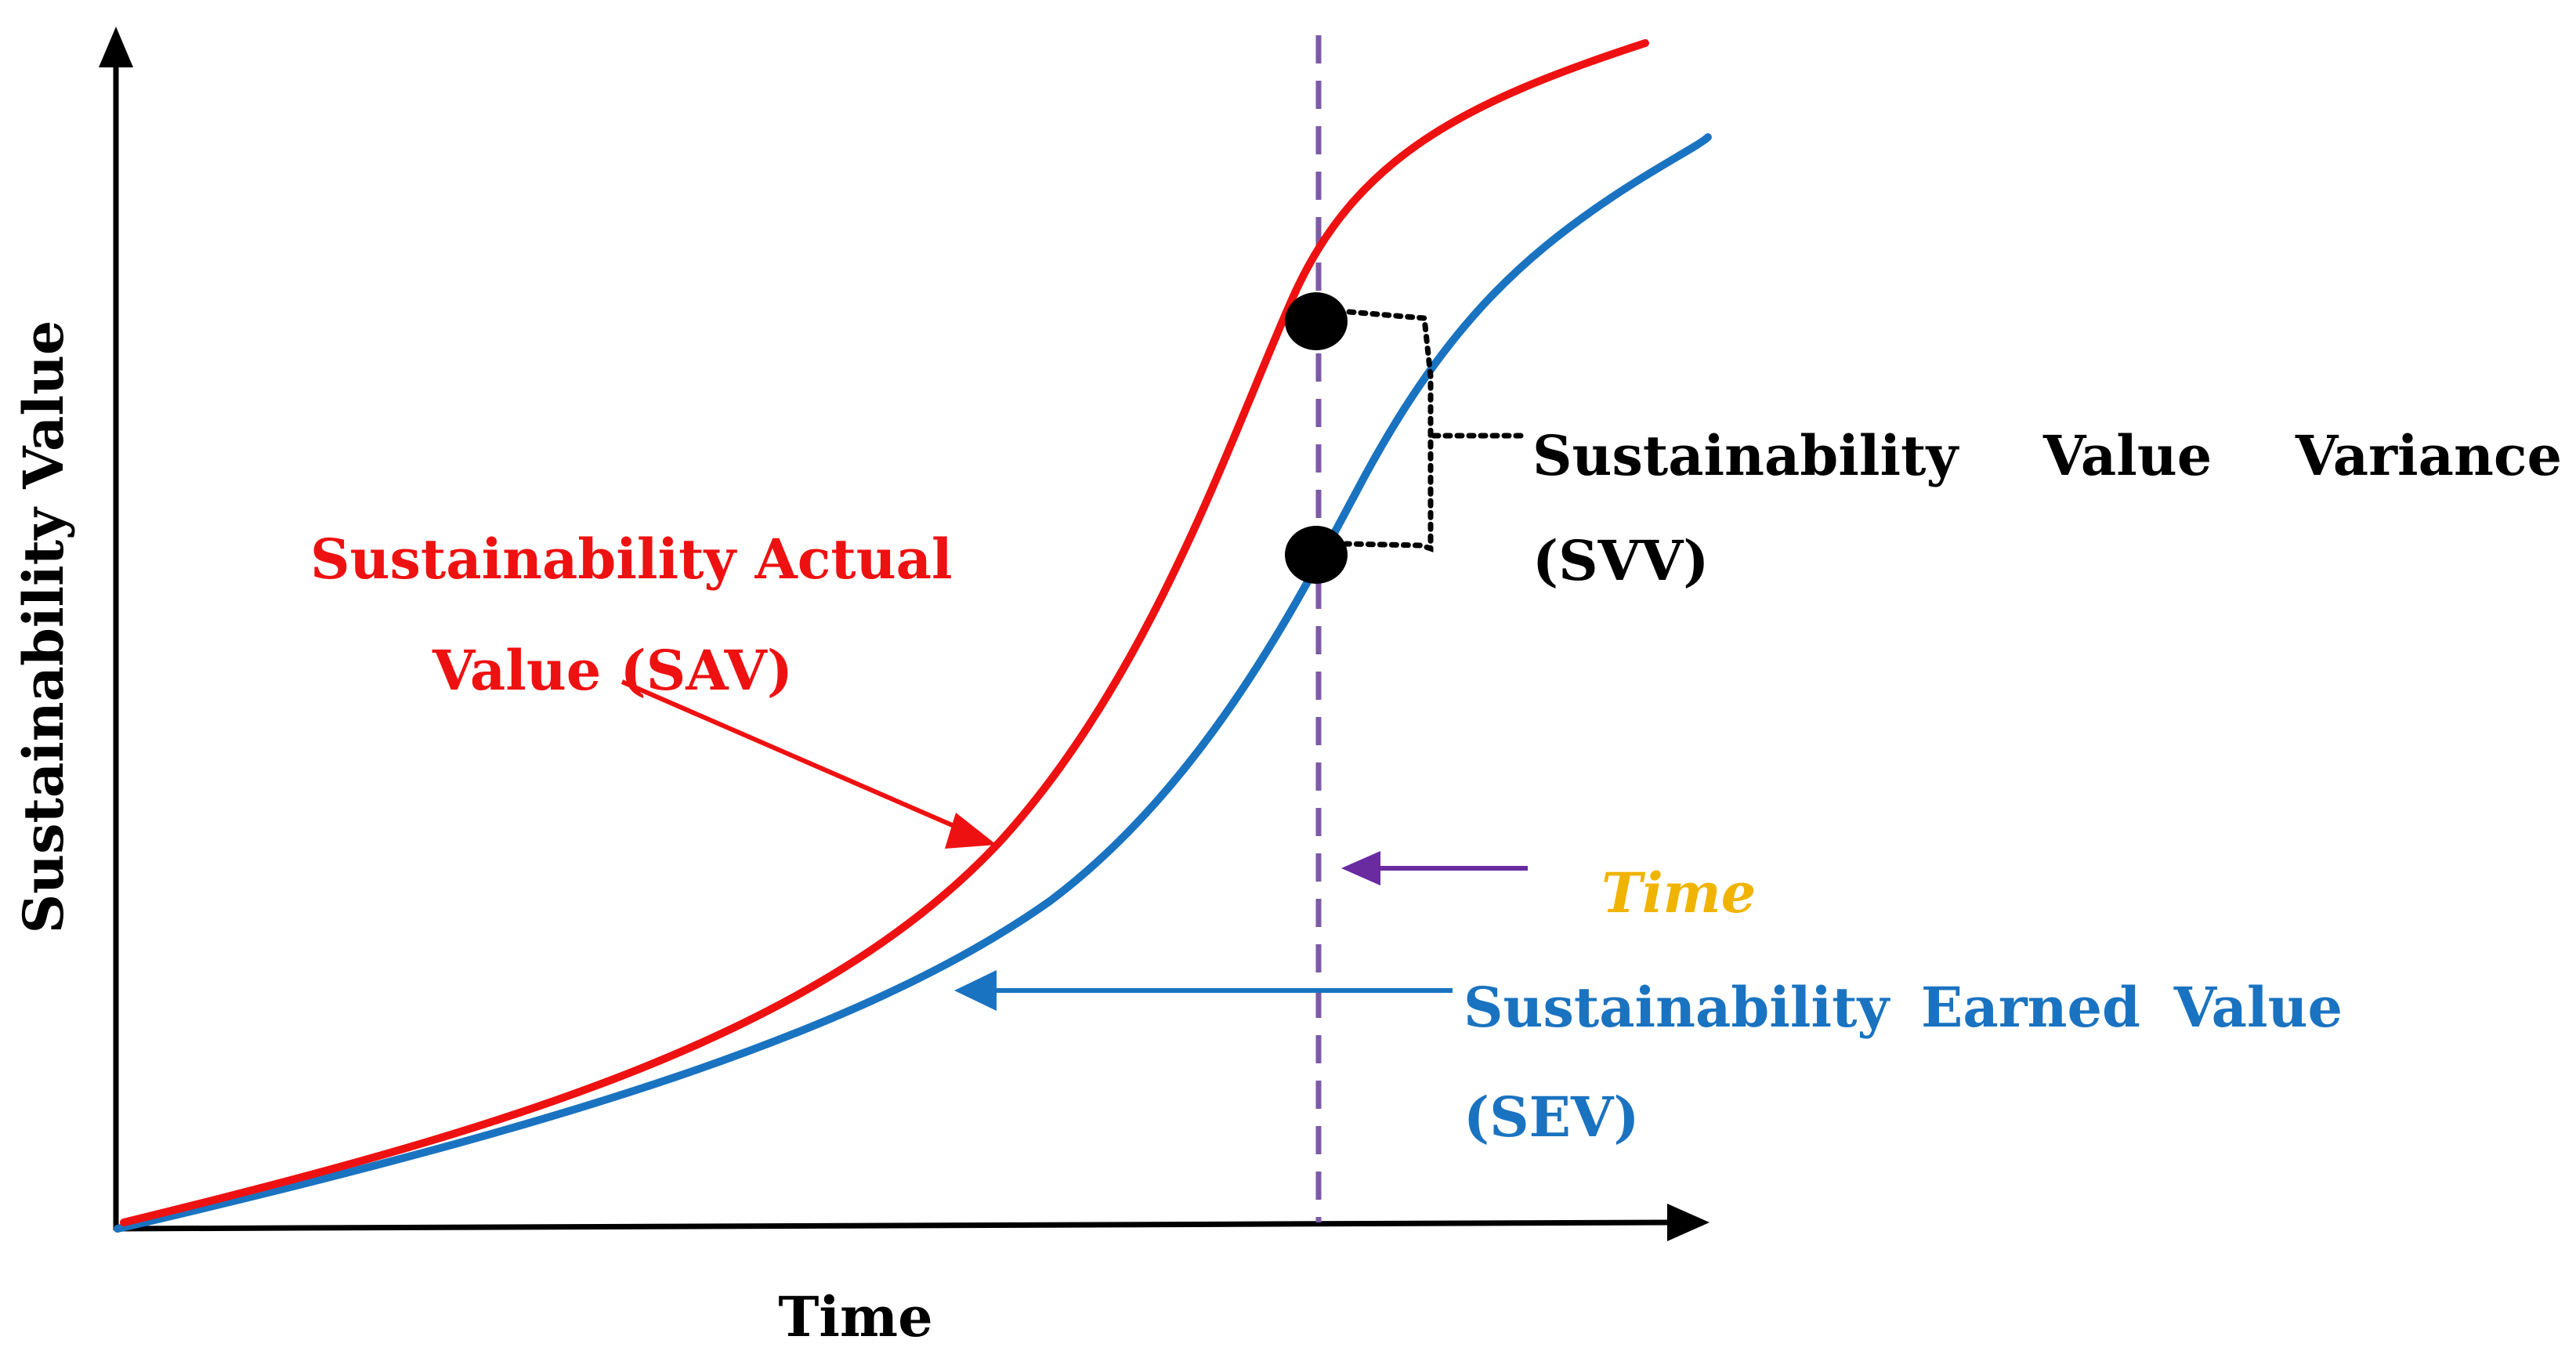 Image resolution: width=2576 pixels, height=1358 pixels. What do you see at coordinates (1679, 892) in the screenshot?
I see `time-marker-label: Time` at bounding box center [1679, 892].